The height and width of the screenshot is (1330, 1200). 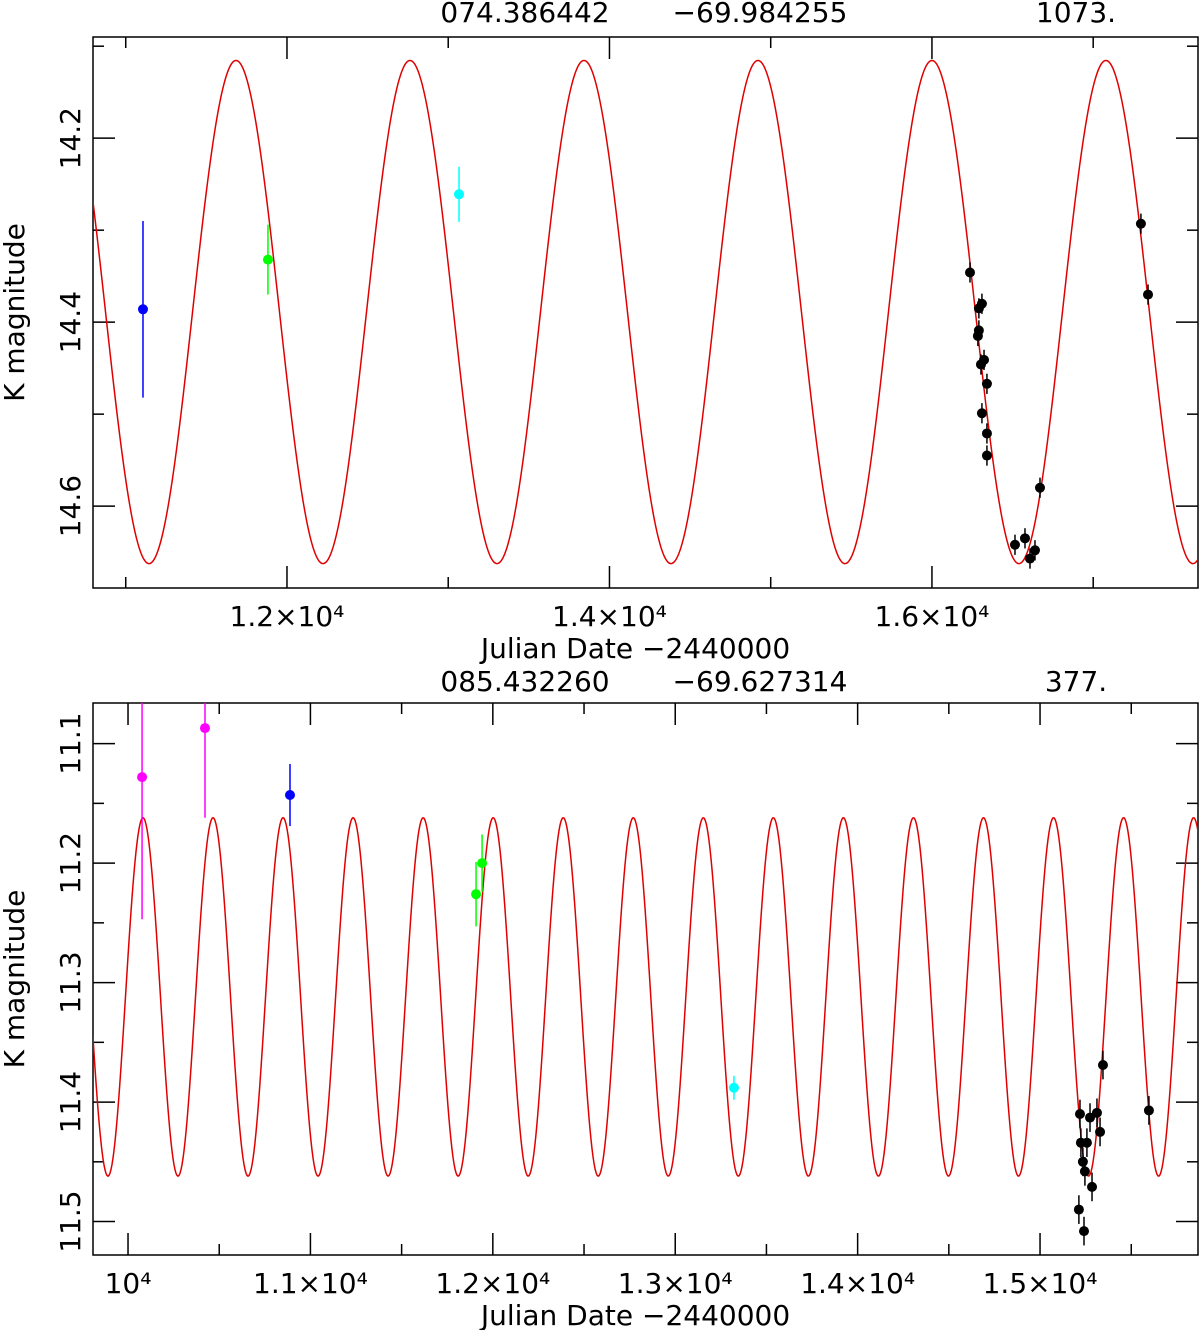 I want to click on title-part: 074.386442, so click(x=524, y=14).